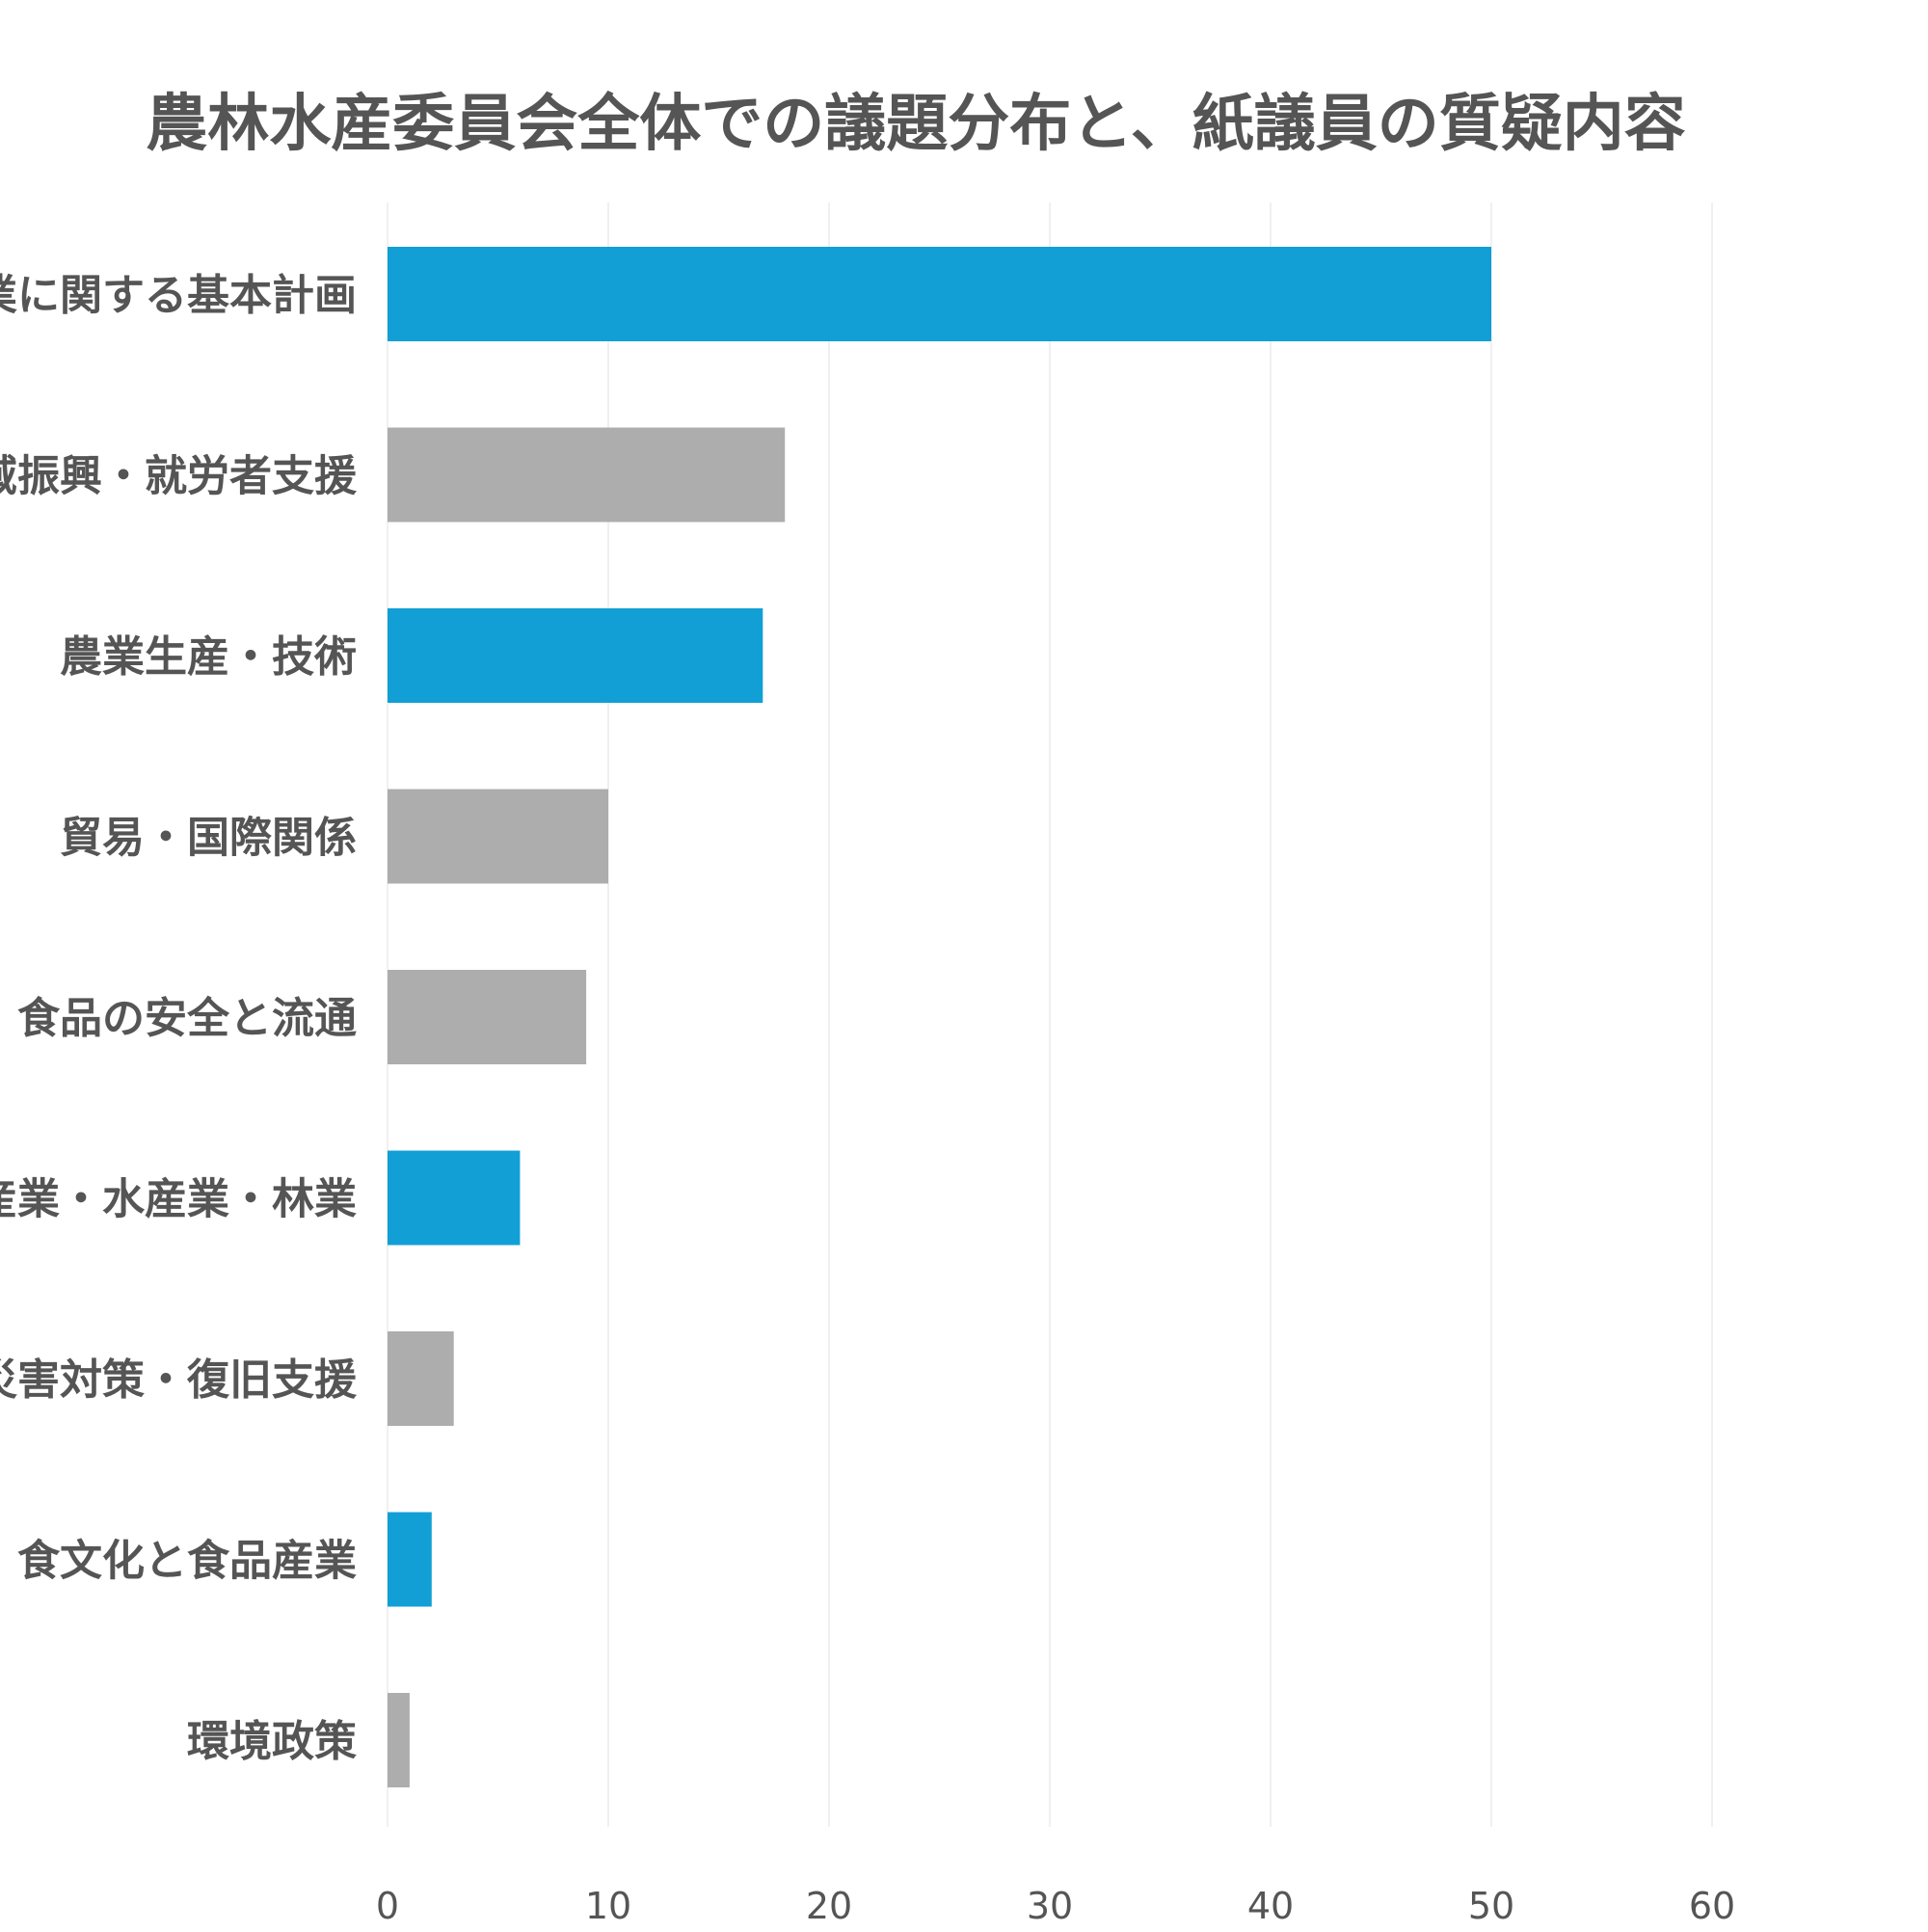 The height and width of the screenshot is (1932, 1928). I want to click on x-axis-tick-labels: 0 10 20 30 40 50 60, so click(1056, 1906).